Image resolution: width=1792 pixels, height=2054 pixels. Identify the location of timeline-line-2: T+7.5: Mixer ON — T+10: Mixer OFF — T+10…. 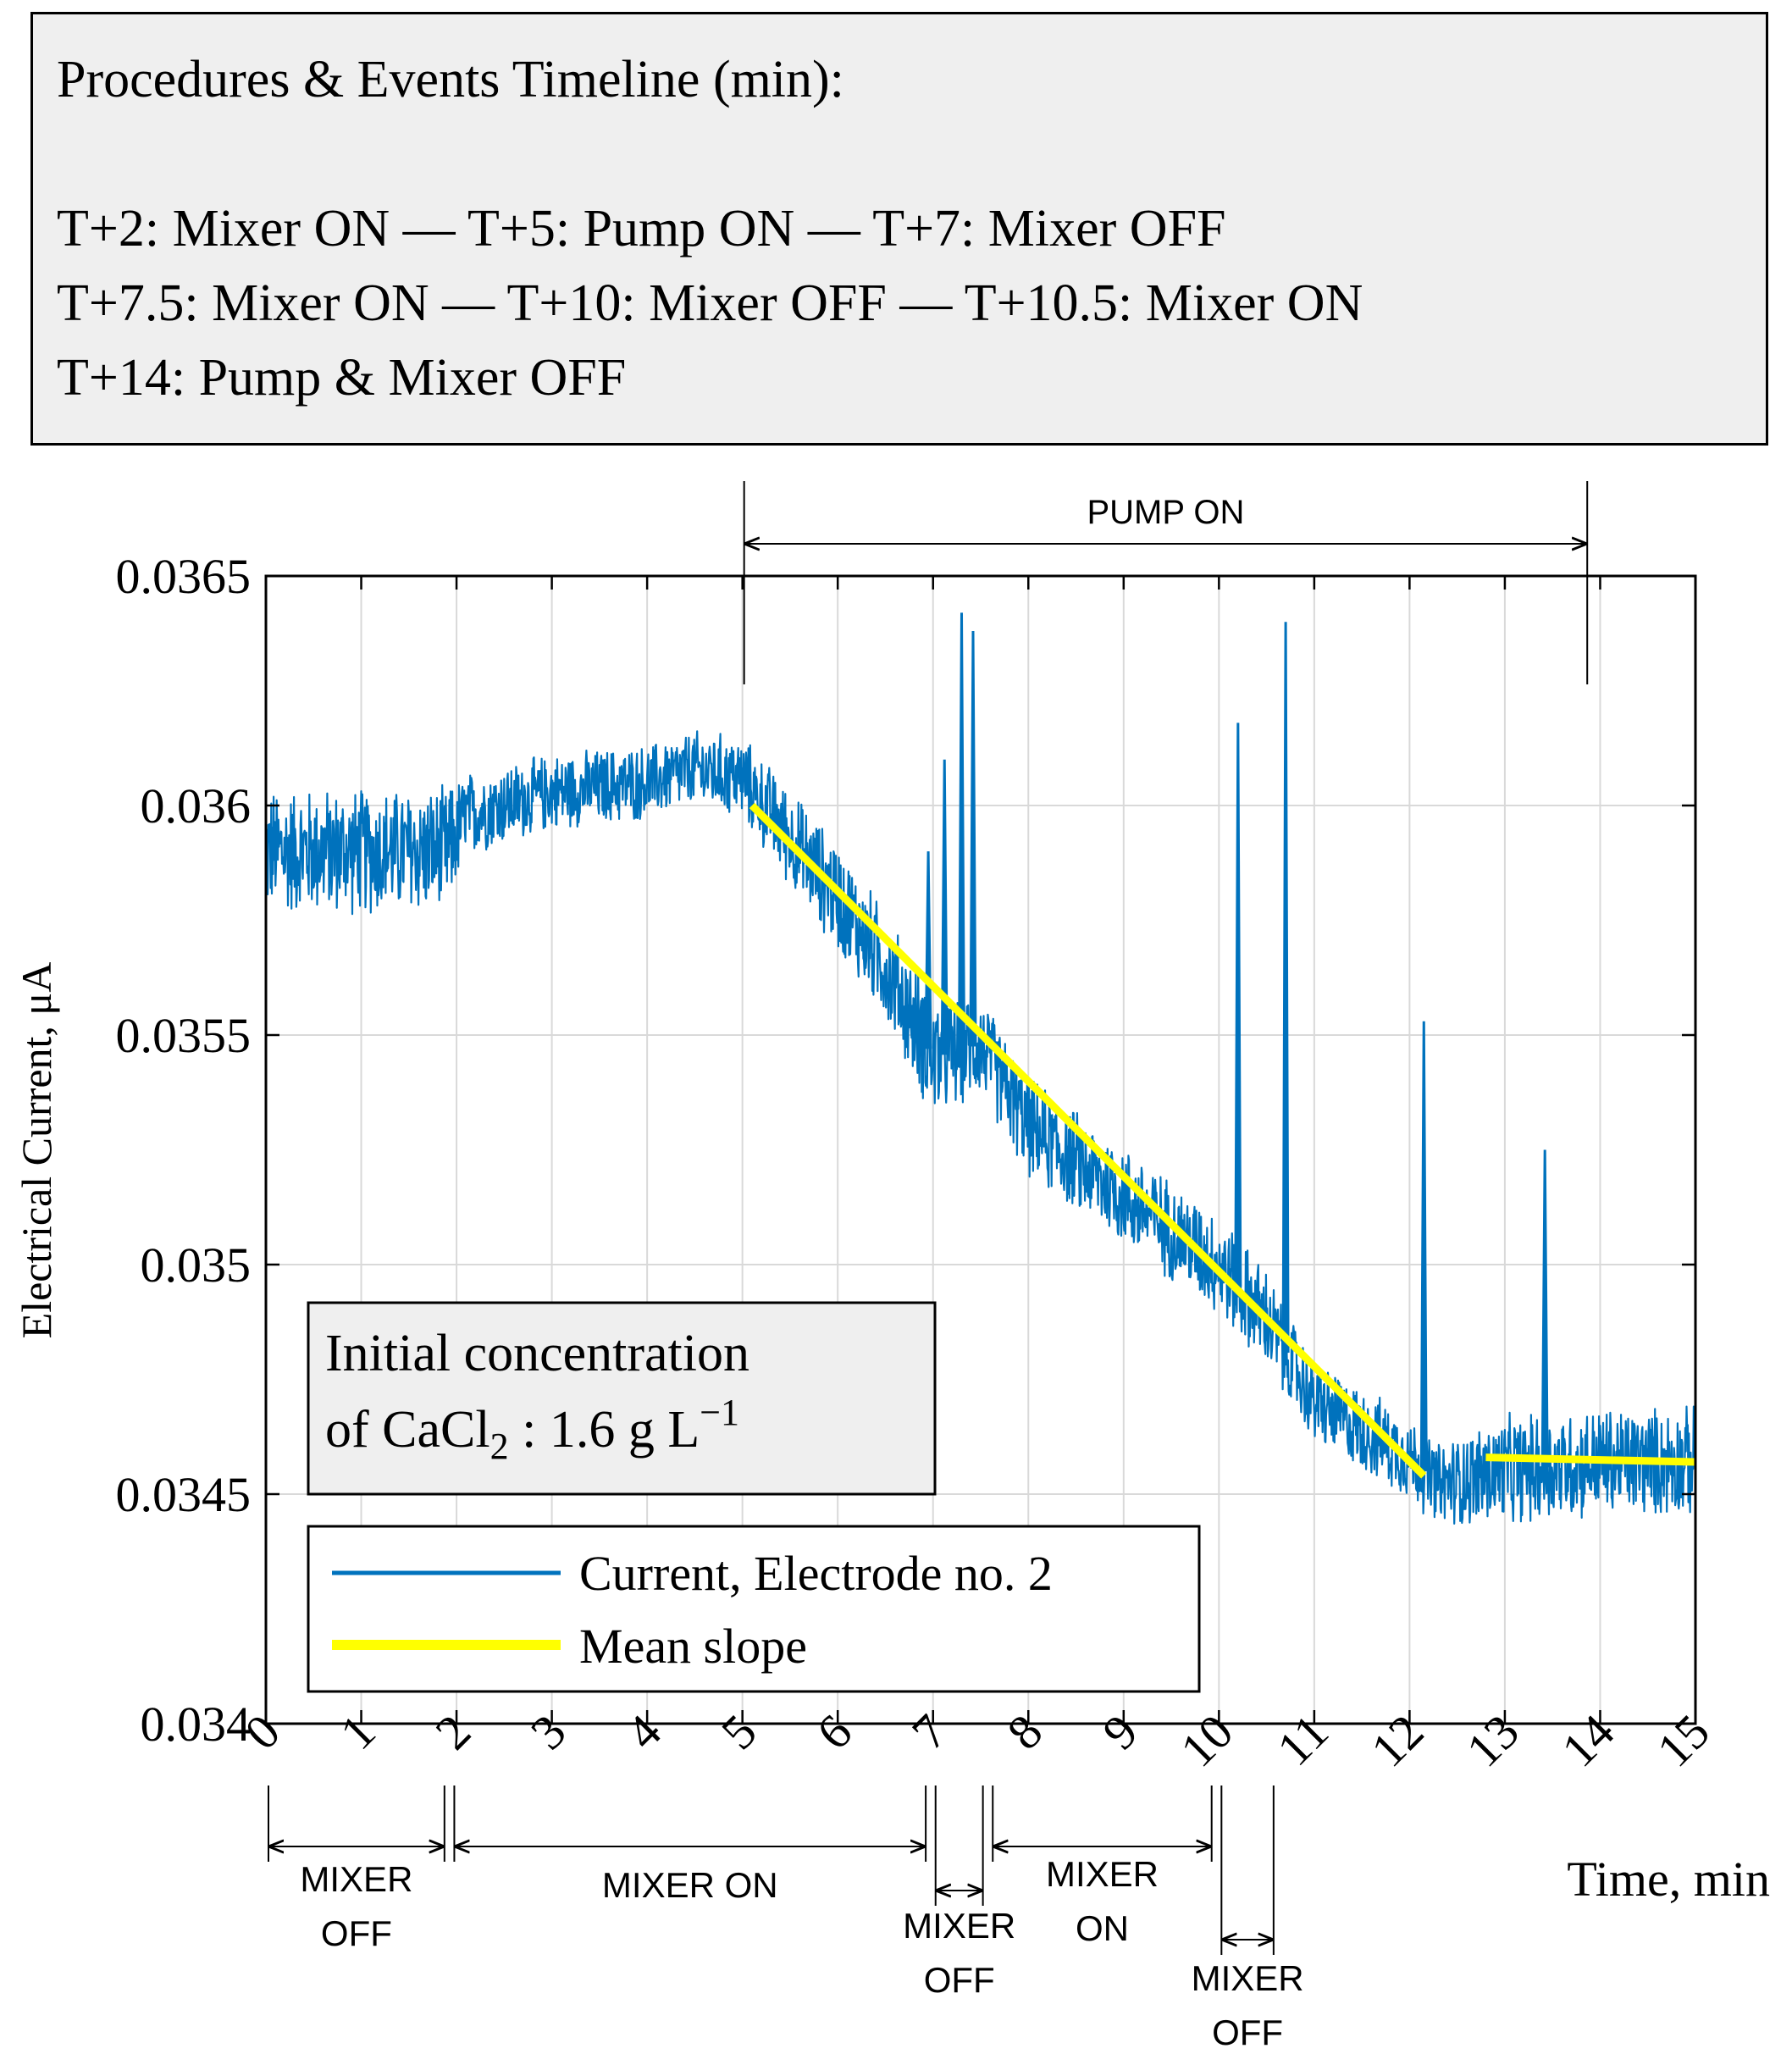
(710, 303).